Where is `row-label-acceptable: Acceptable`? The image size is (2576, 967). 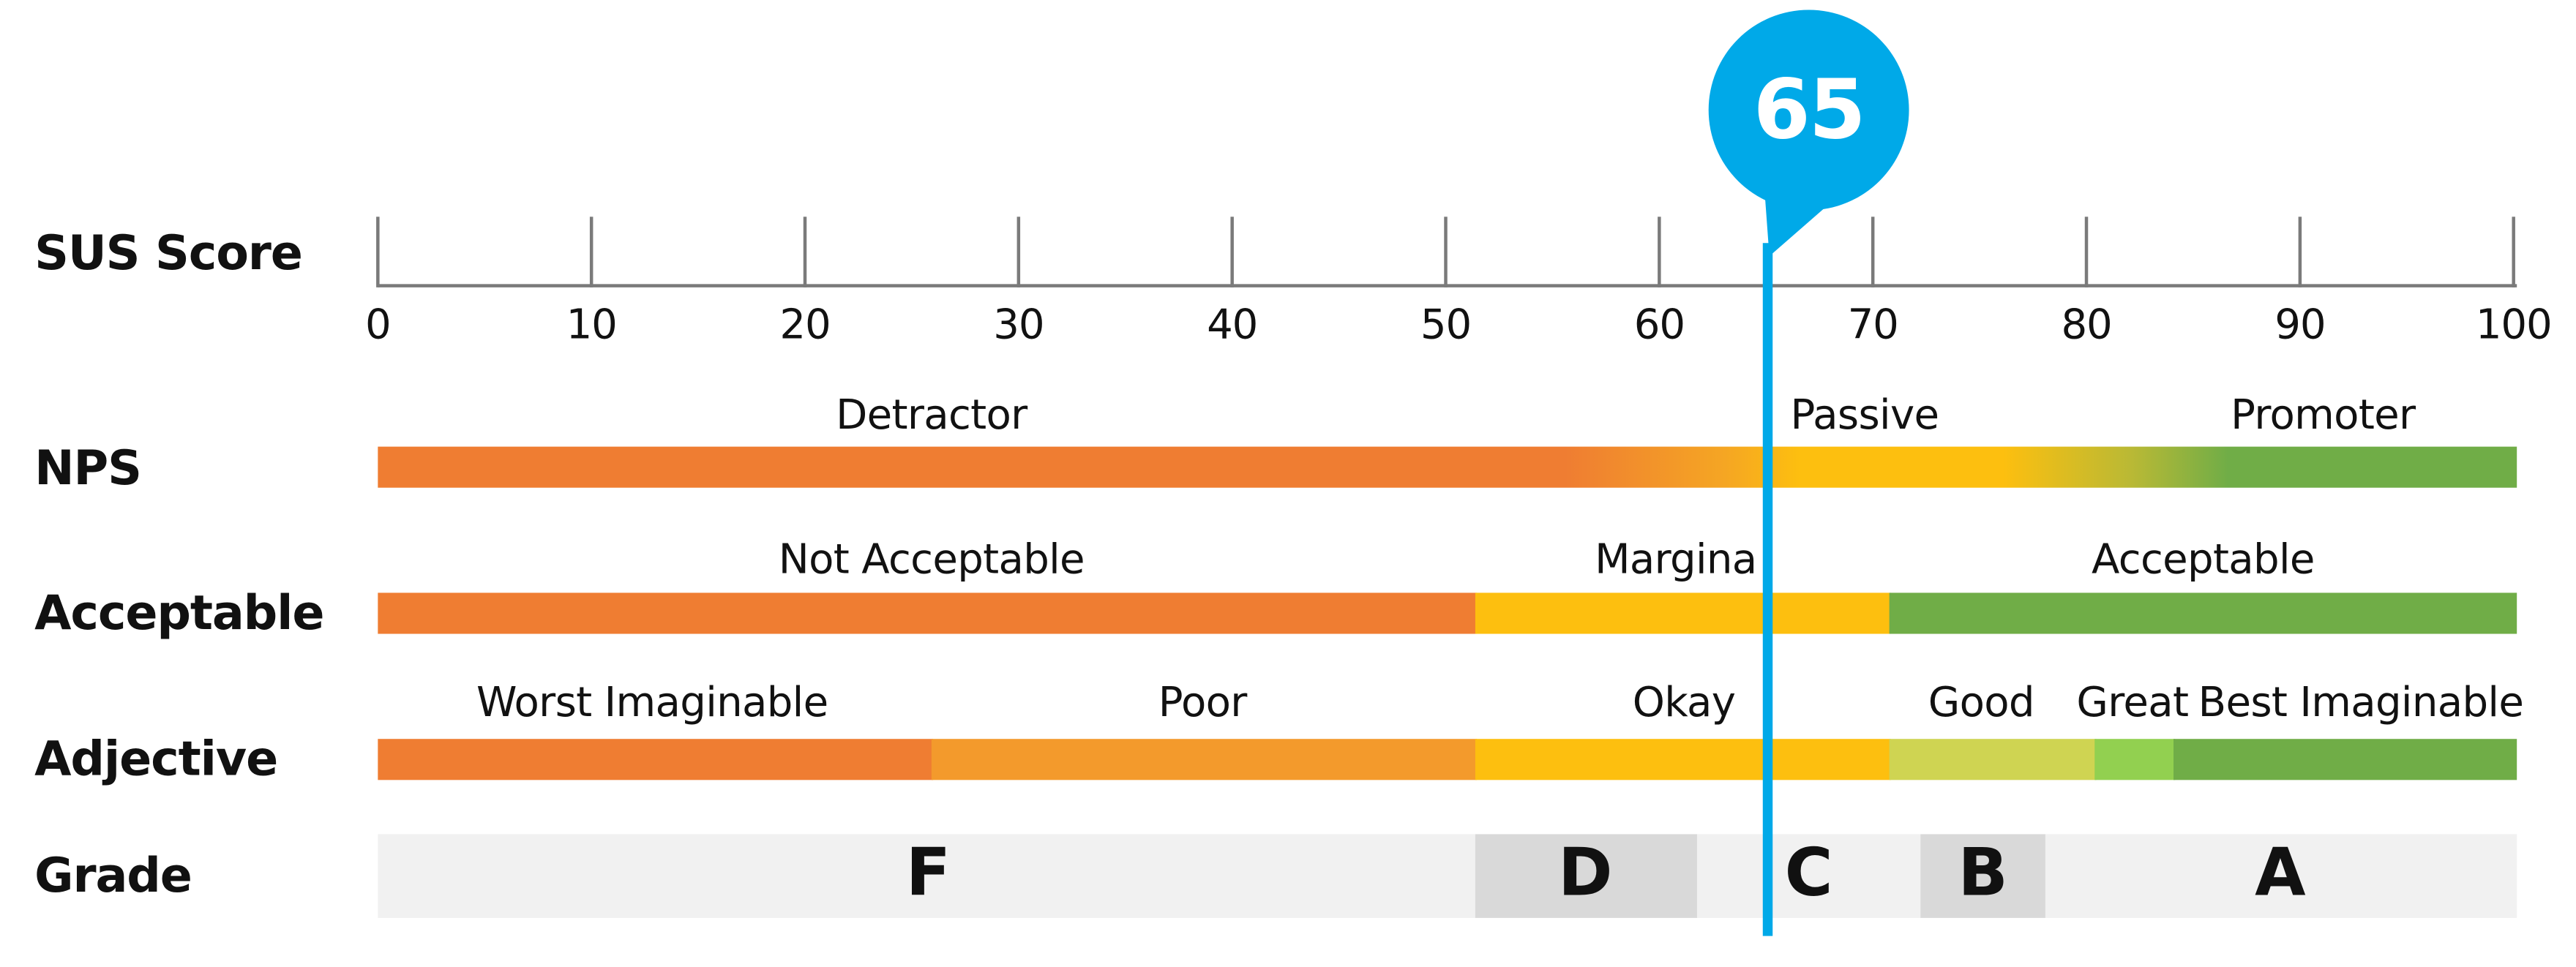 row-label-acceptable: Acceptable is located at coordinates (179, 613).